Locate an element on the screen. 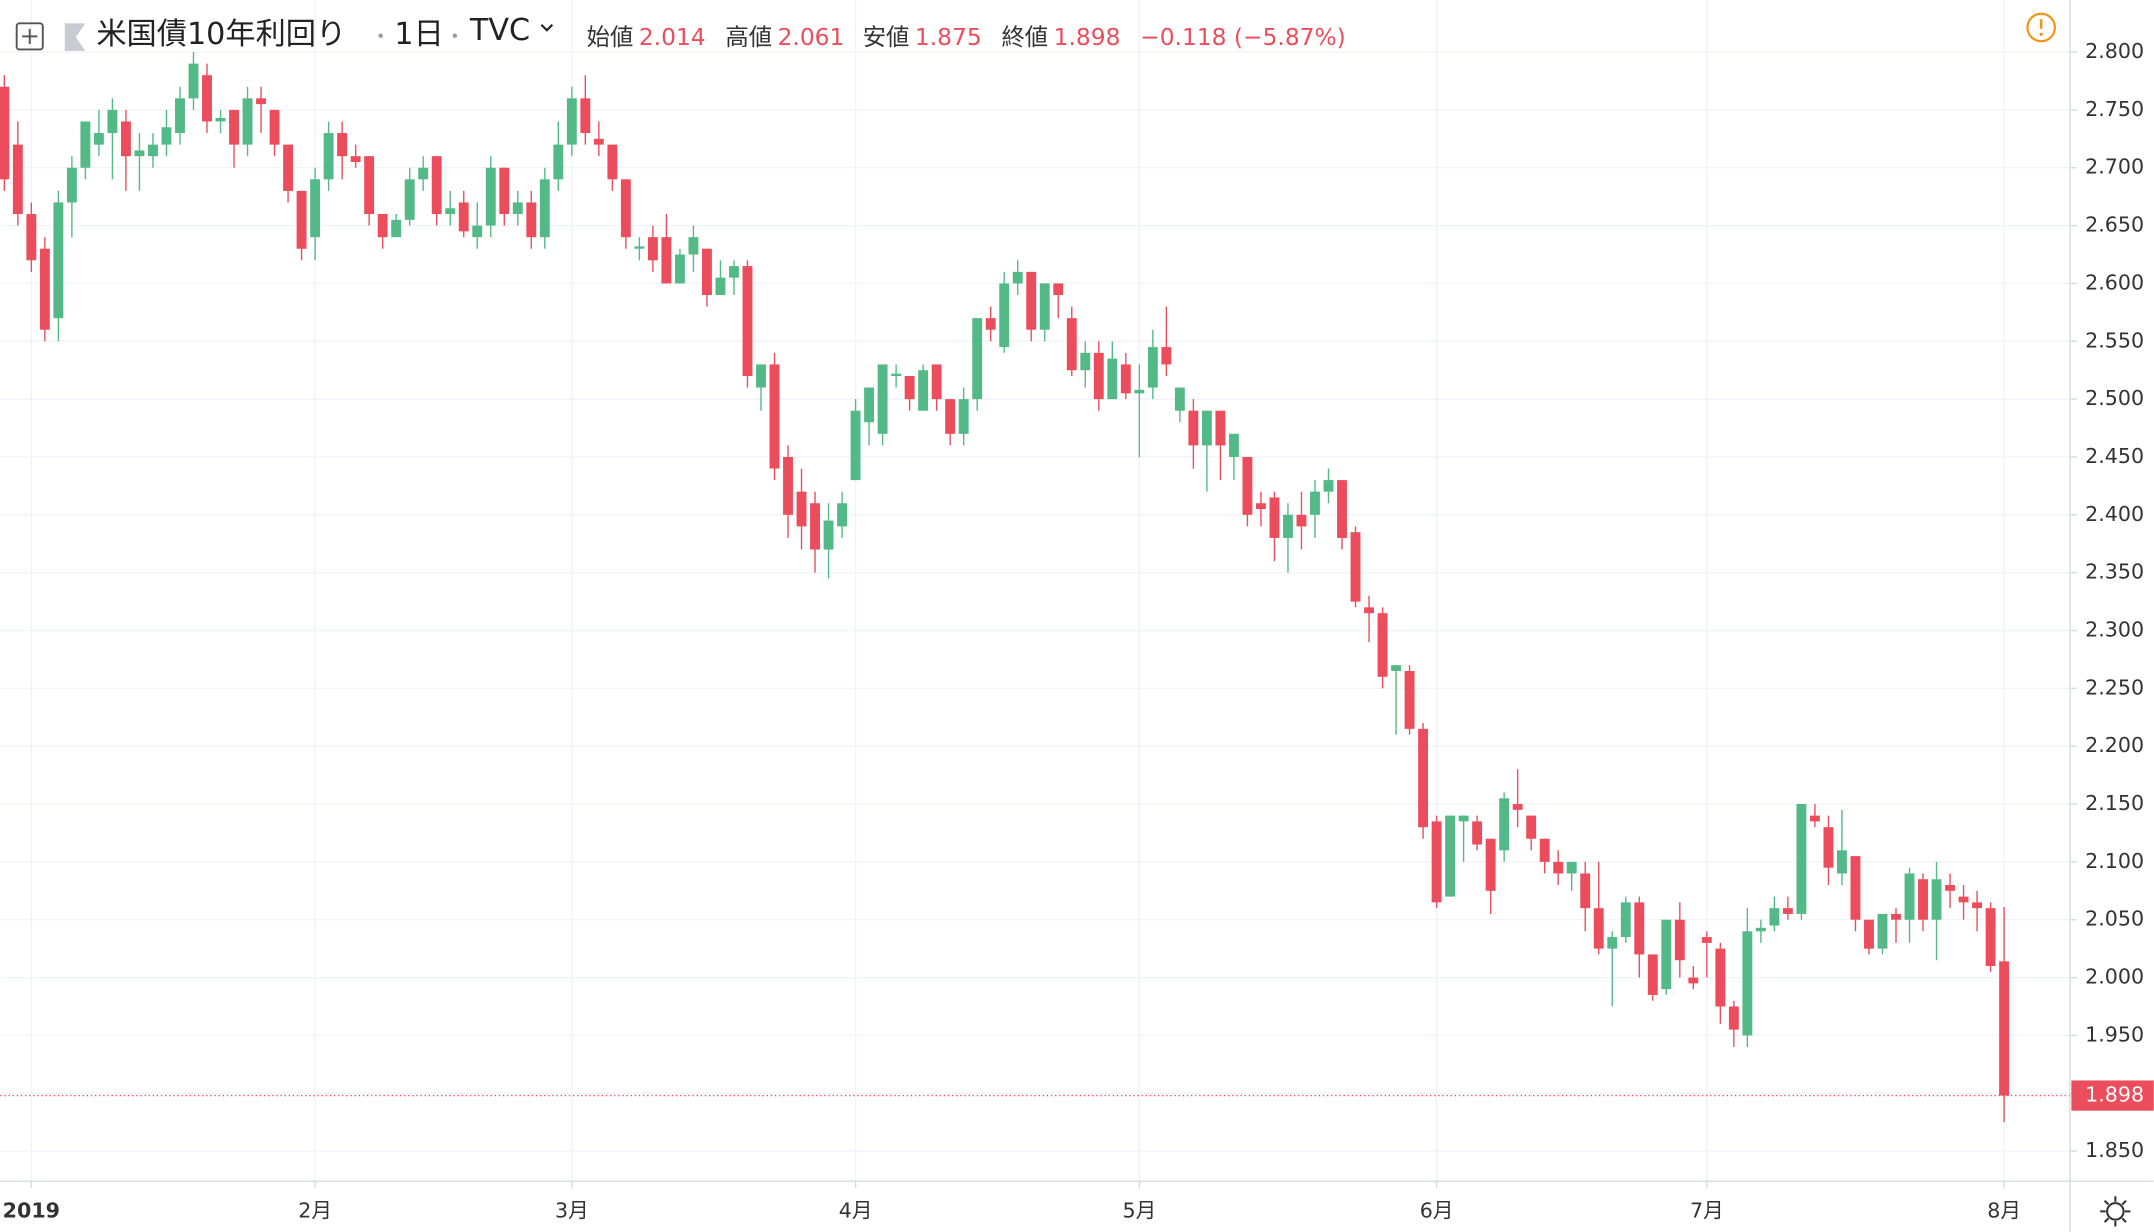 This screenshot has width=2154, height=1232. y-tick-label: 2.600 is located at coordinates (2114, 282).